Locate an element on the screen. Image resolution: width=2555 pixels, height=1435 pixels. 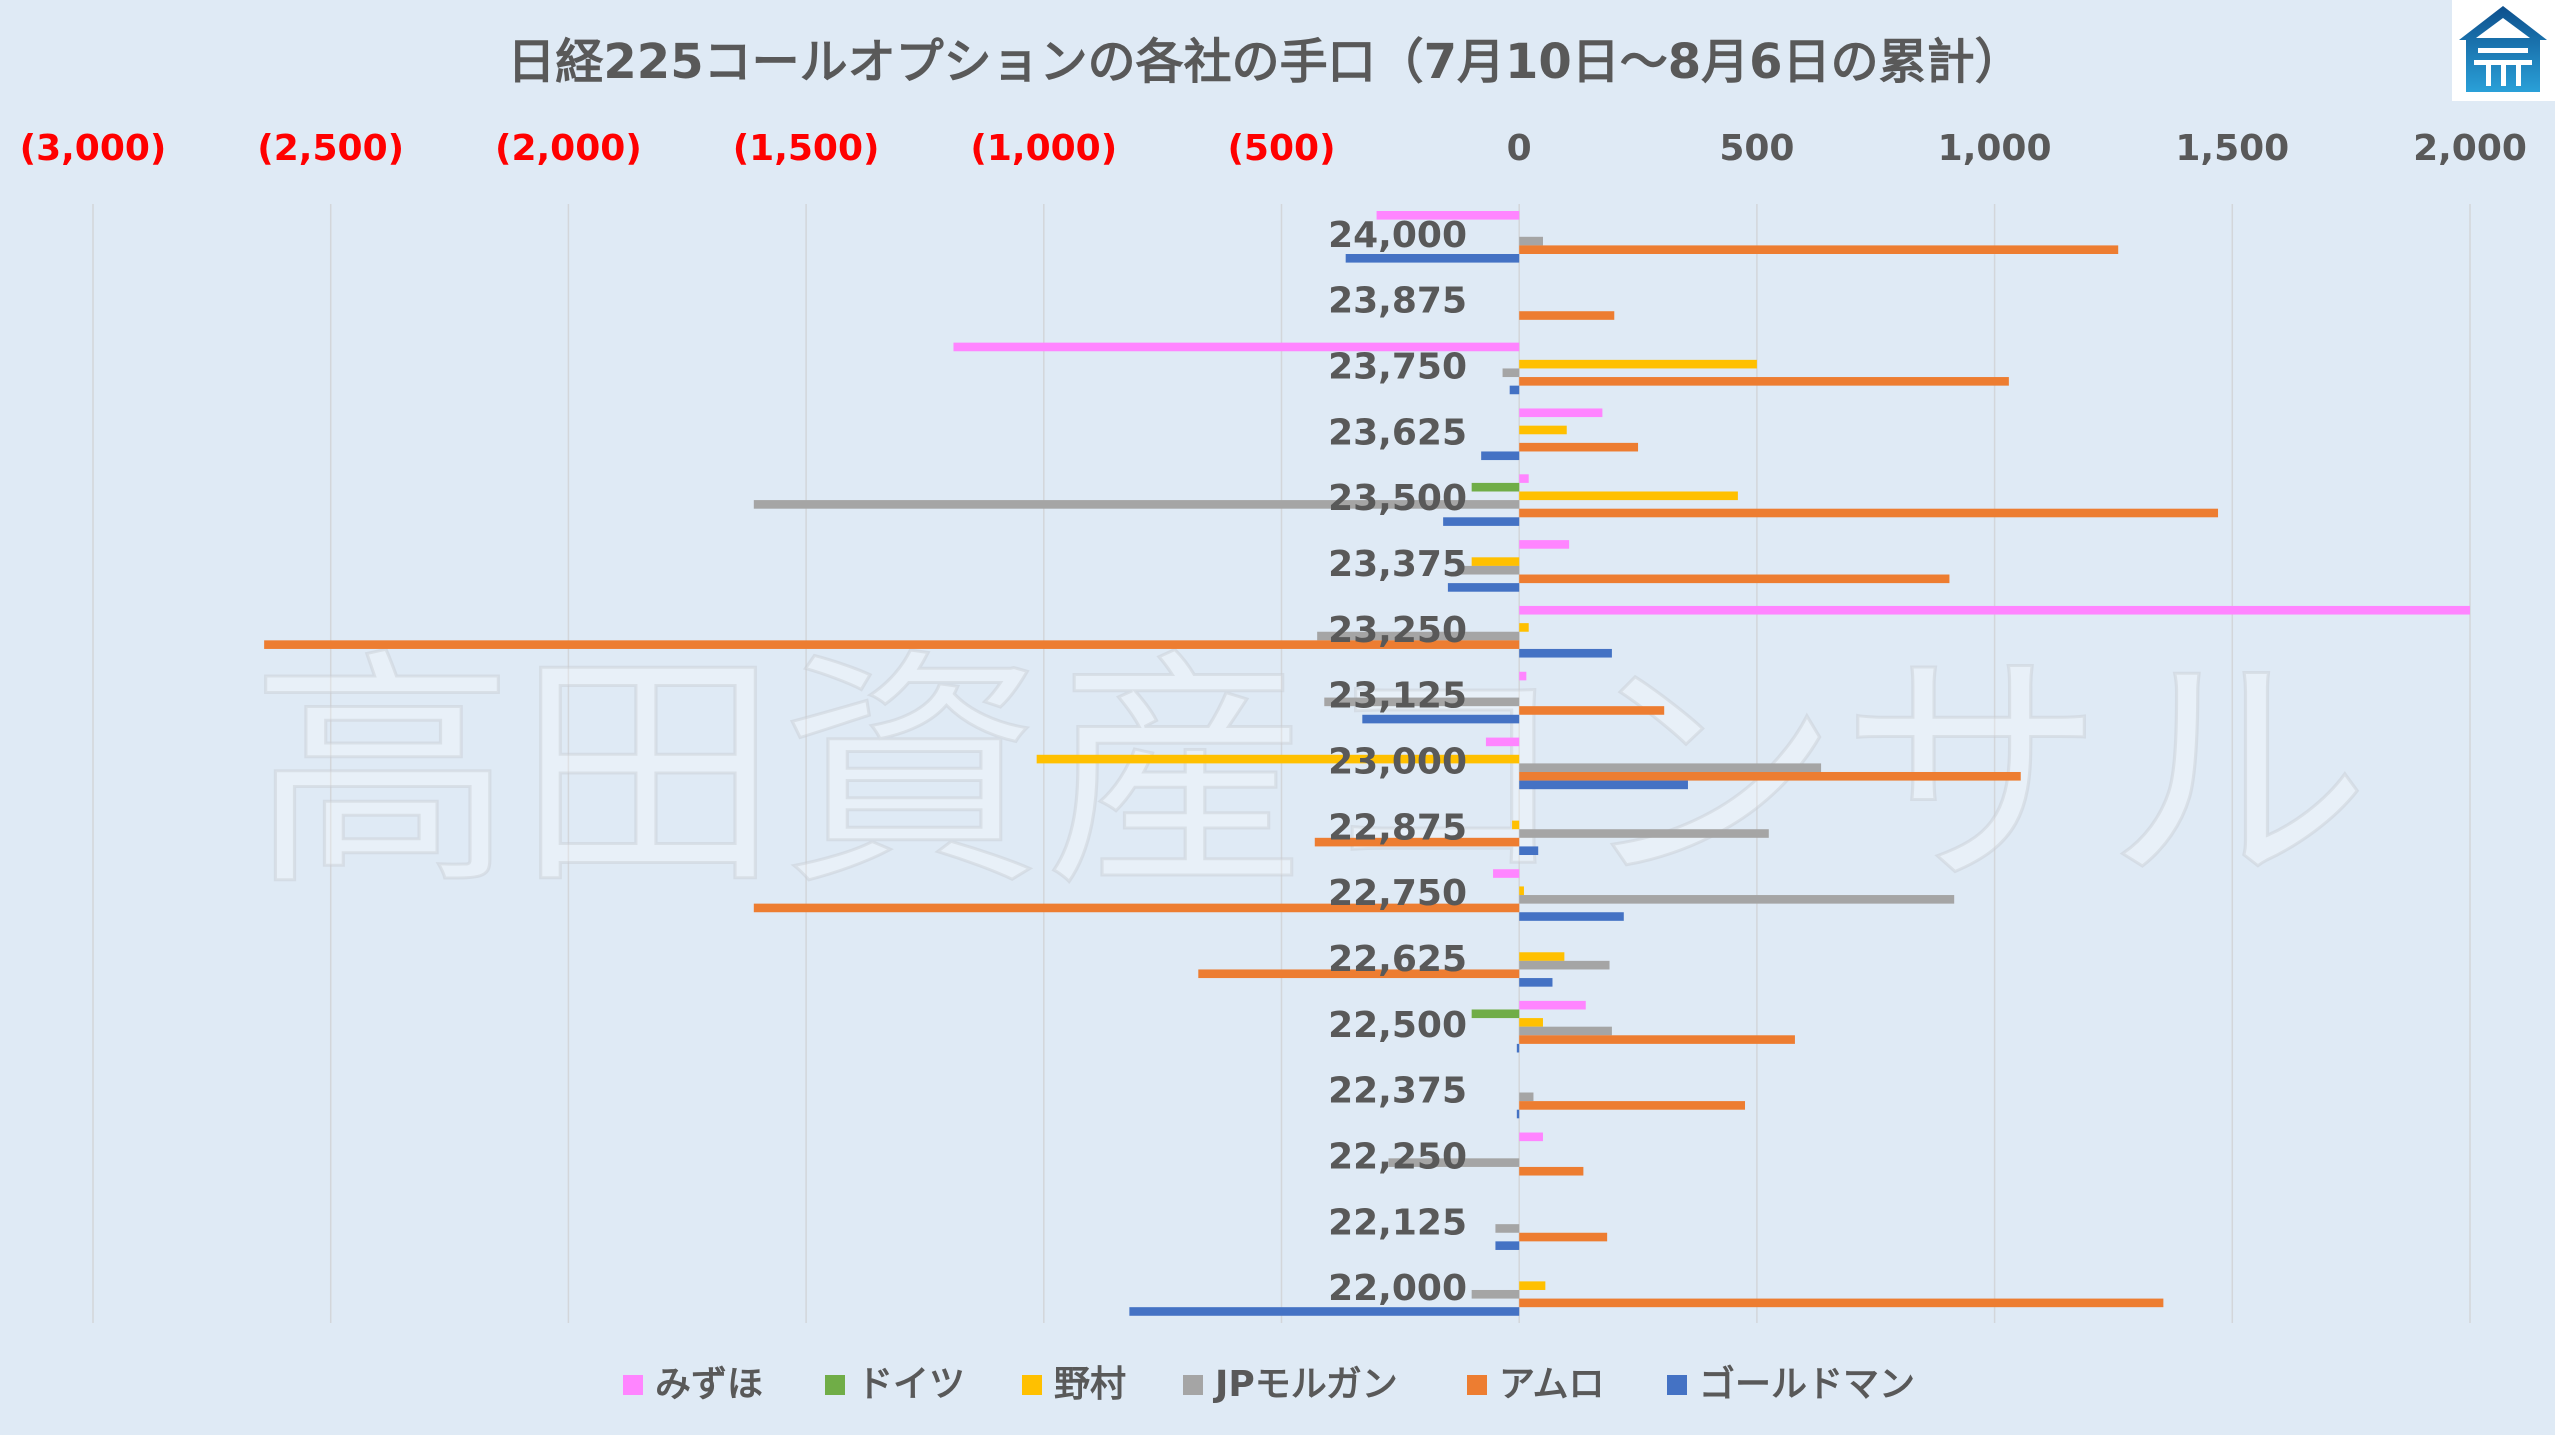
bar-ゴールドマン-23,500 is located at coordinates (1481, 521).